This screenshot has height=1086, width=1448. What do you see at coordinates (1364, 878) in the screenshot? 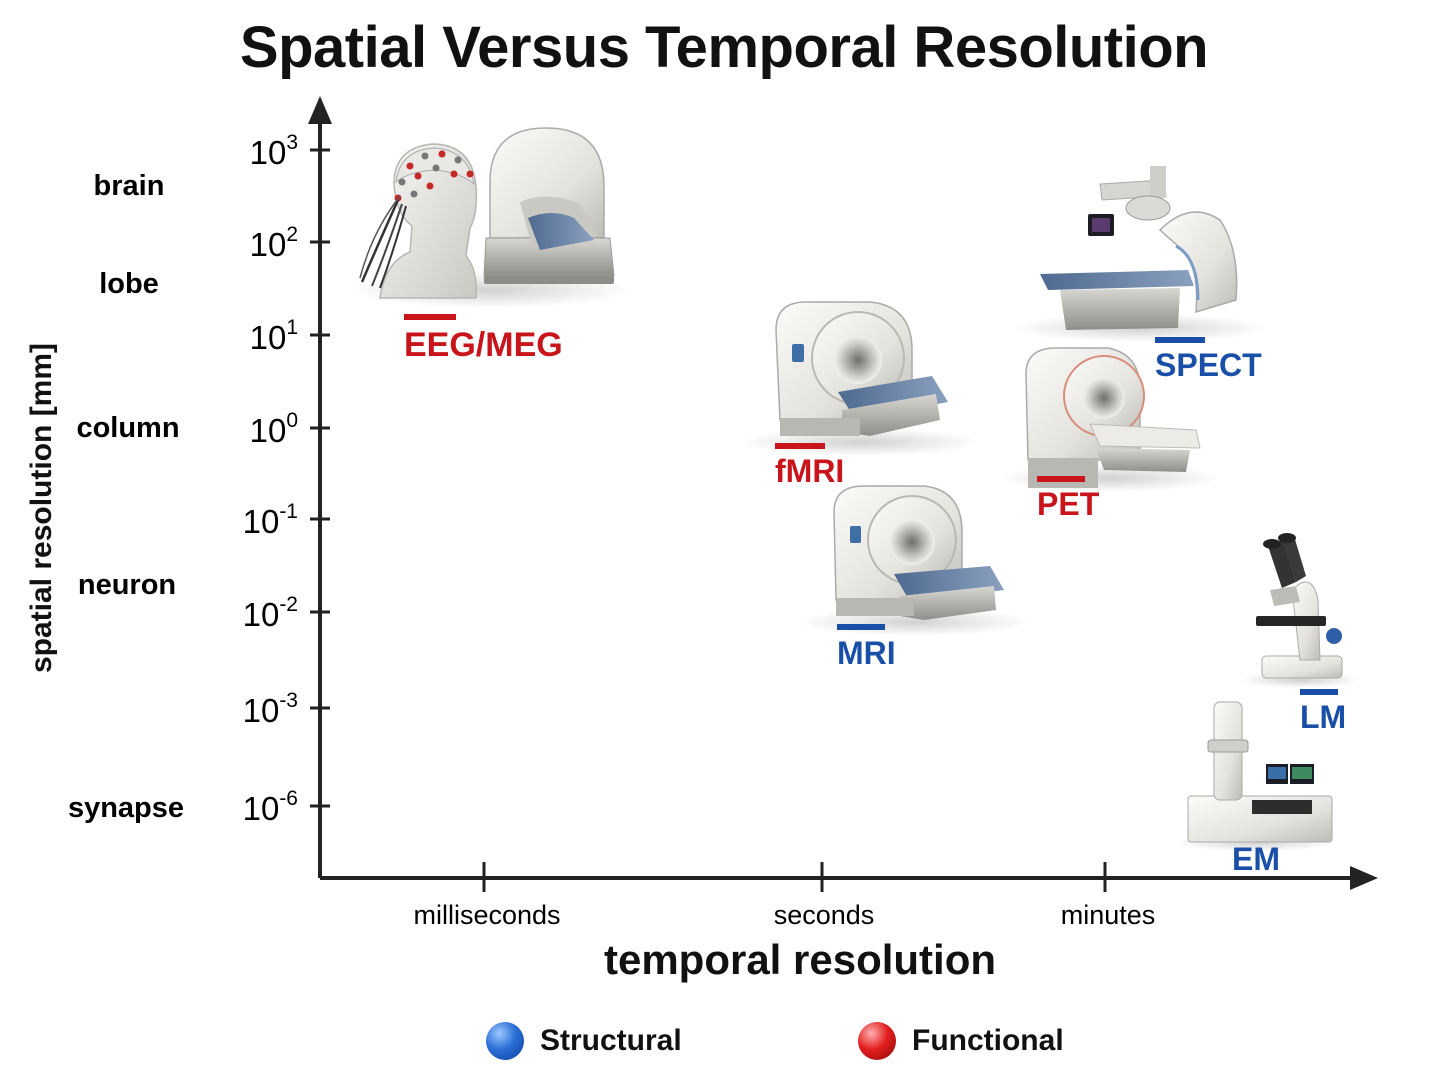
I see `x-axis-arrow` at bounding box center [1364, 878].